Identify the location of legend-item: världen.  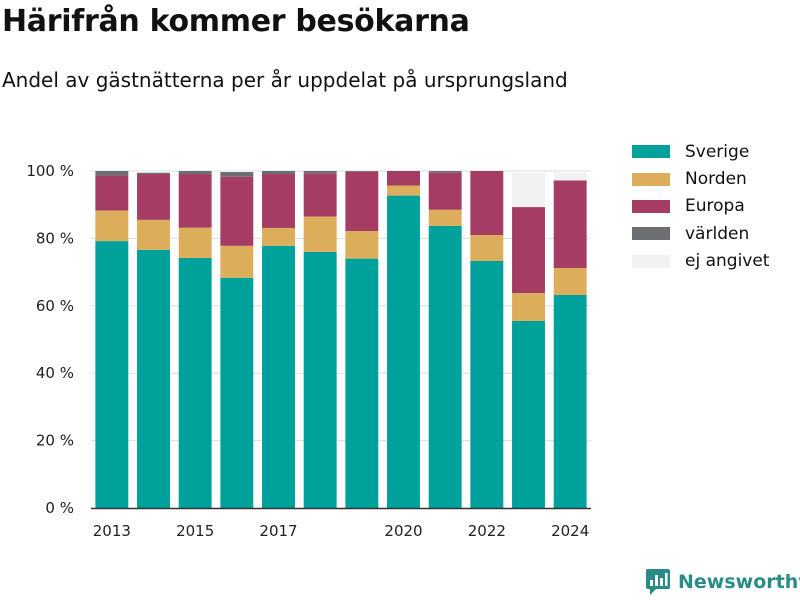
(700, 233).